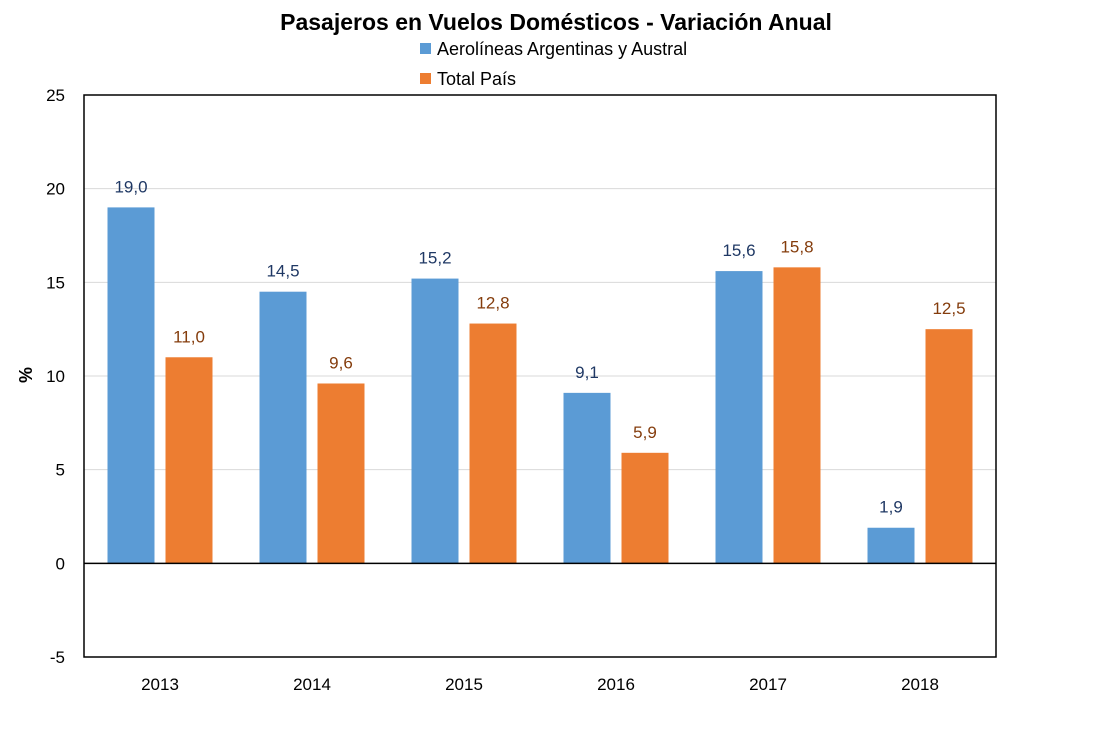  I want to click on data-label-2017-series-0: 15,6, so click(738, 250).